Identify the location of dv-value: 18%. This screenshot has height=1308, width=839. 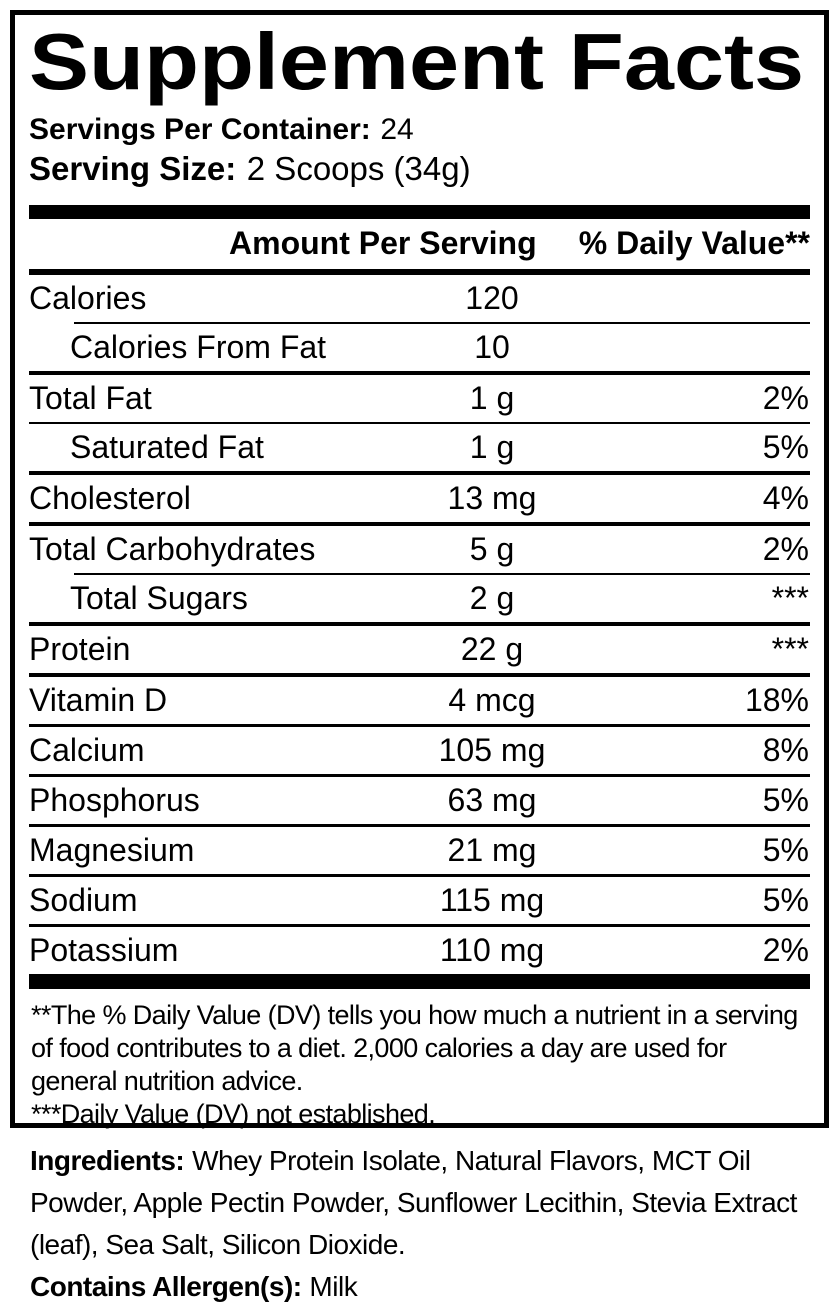
(776, 700).